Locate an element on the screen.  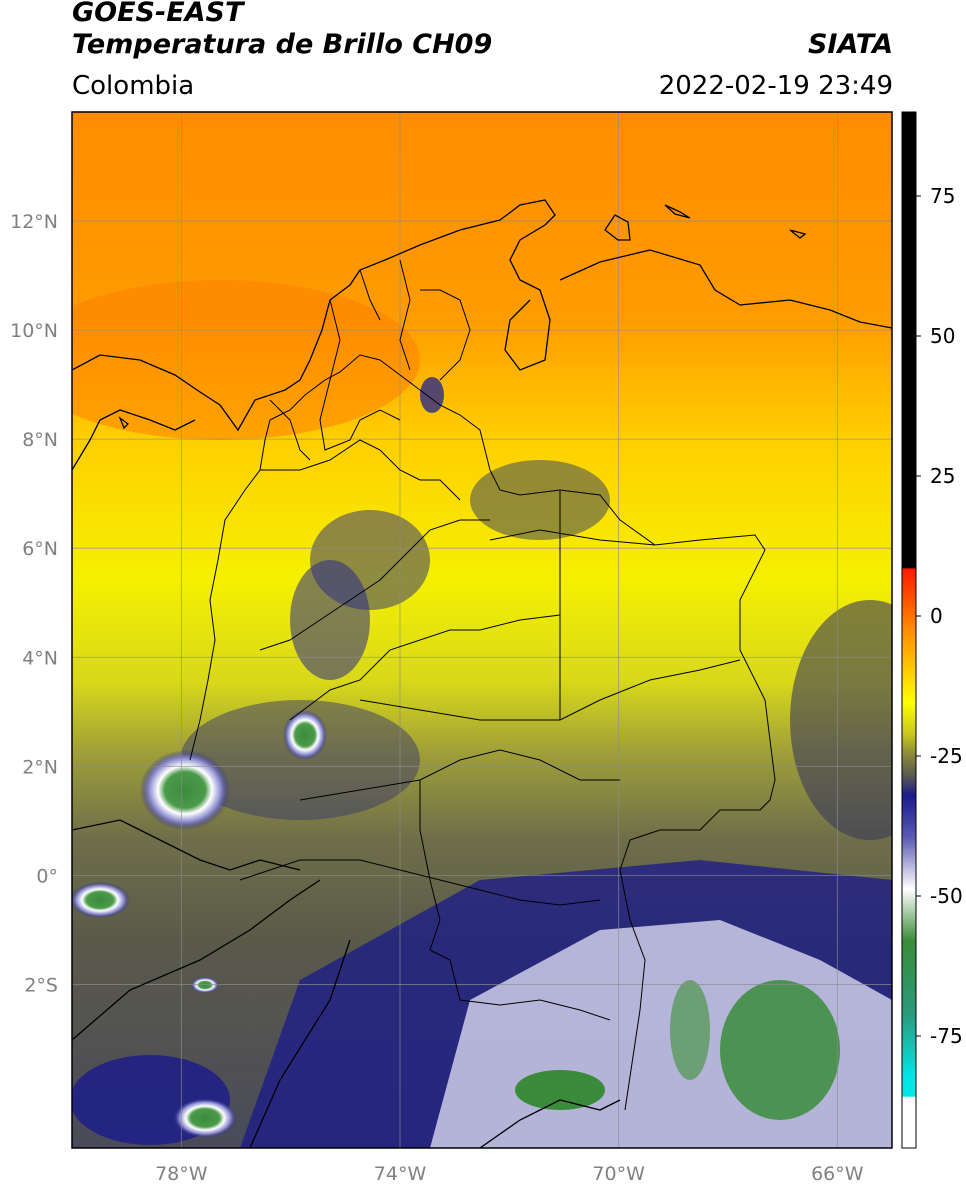
latitude-tick-label: 4°N is located at coordinates (40, 658).